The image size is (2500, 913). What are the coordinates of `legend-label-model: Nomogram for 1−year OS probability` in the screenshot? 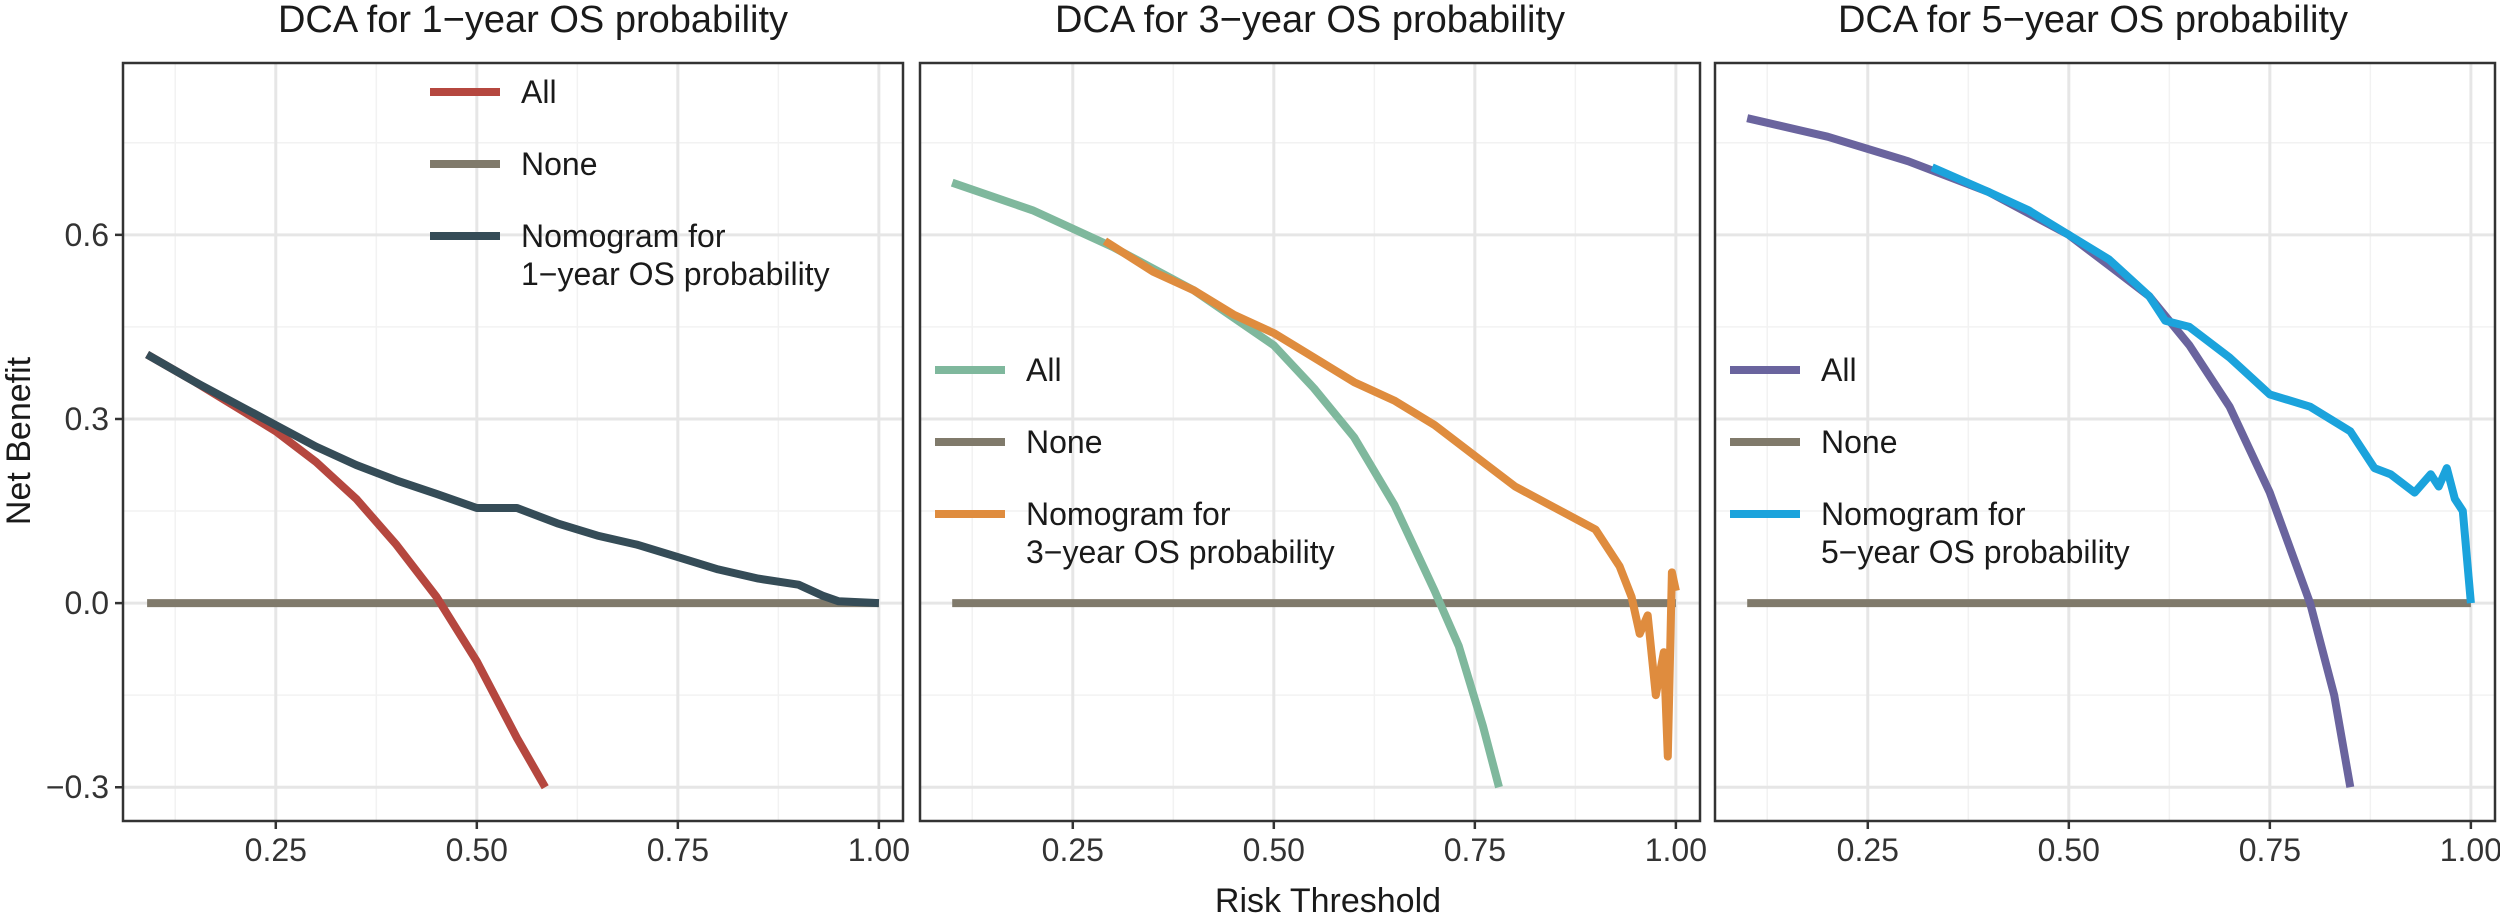 It's located at (675, 255).